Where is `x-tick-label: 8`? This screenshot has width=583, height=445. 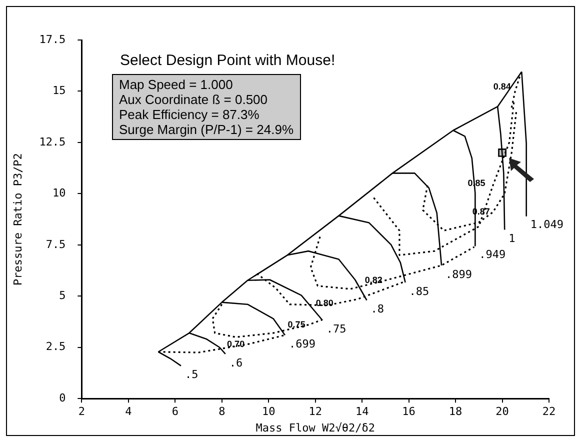
x-tick-label: 8 is located at coordinates (222, 411).